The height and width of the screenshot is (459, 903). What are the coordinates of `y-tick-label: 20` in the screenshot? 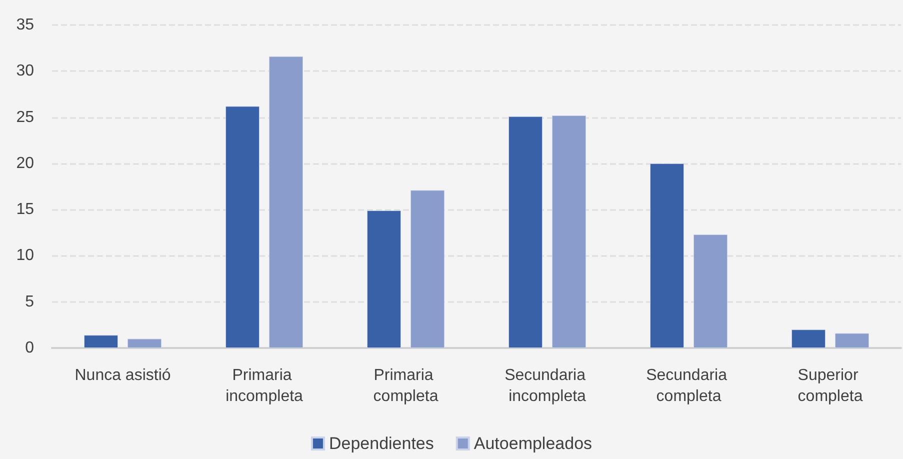 It's located at (25, 163).